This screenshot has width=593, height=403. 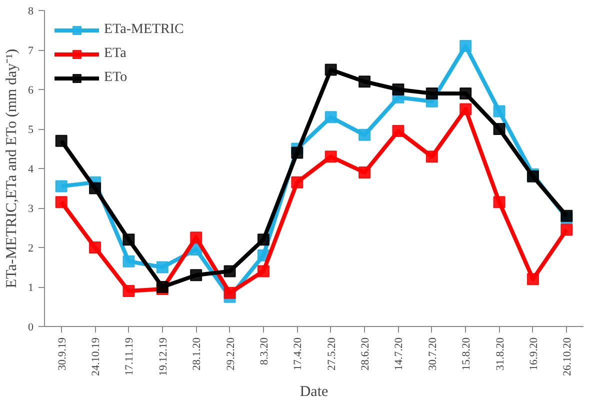 I want to click on y-tick-label: 5, so click(x=31, y=130).